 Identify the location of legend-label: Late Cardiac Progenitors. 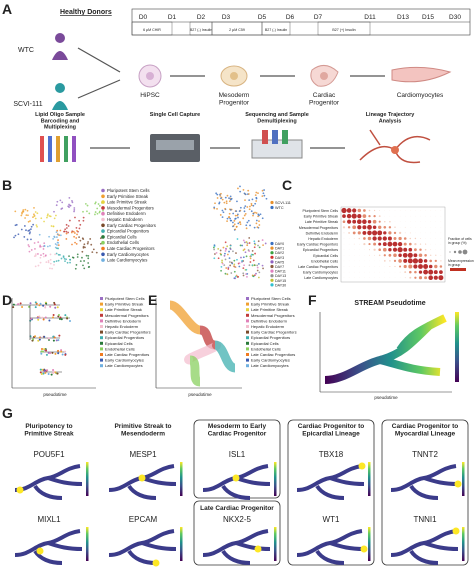
(131, 248).